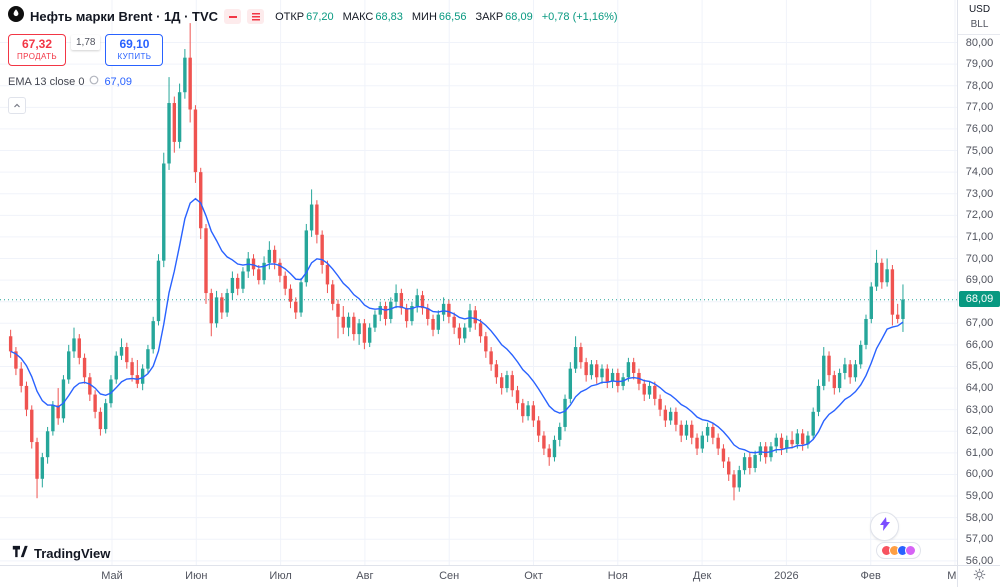 The width and height of the screenshot is (1000, 587). What do you see at coordinates (118, 81) in the screenshot?
I see `indicator-value: 67,09` at bounding box center [118, 81].